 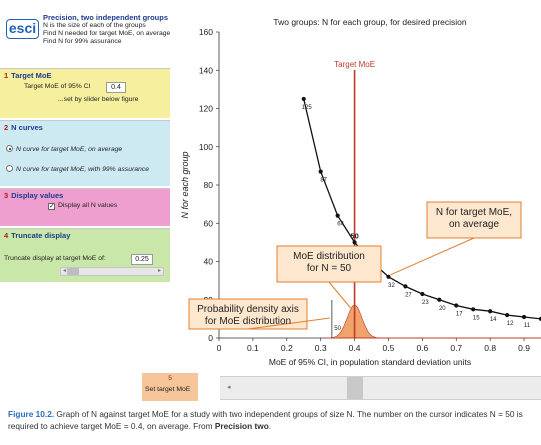 I want to click on data-label: 64, so click(x=340, y=225).